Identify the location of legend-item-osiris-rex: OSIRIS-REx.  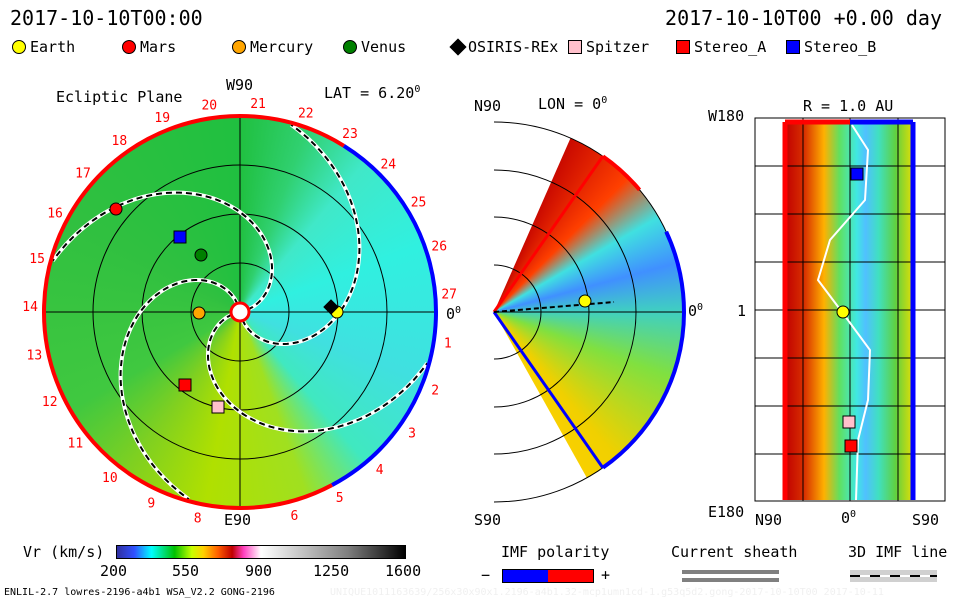
(504, 47).